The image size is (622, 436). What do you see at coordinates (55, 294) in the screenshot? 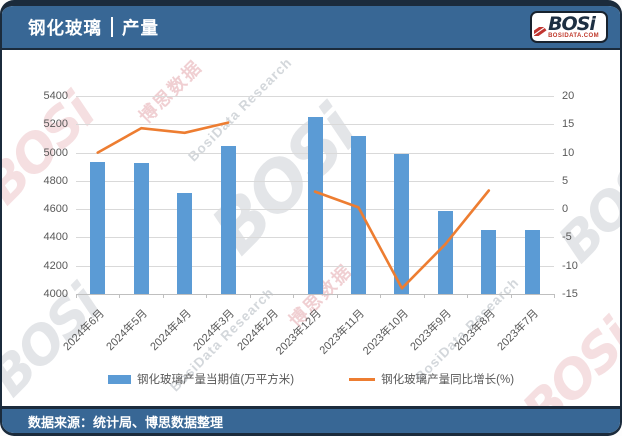
I see `left-axis-tick-label: 4000` at bounding box center [55, 294].